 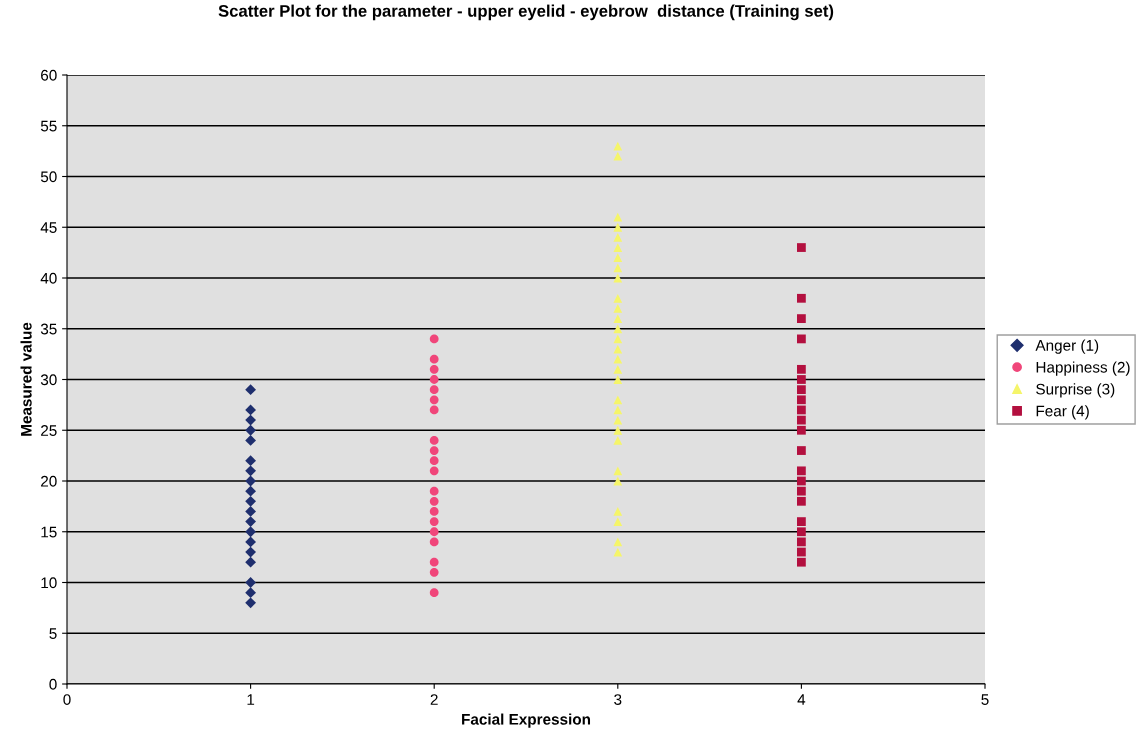 I want to click on x-tick-label: 4, so click(x=801, y=699).